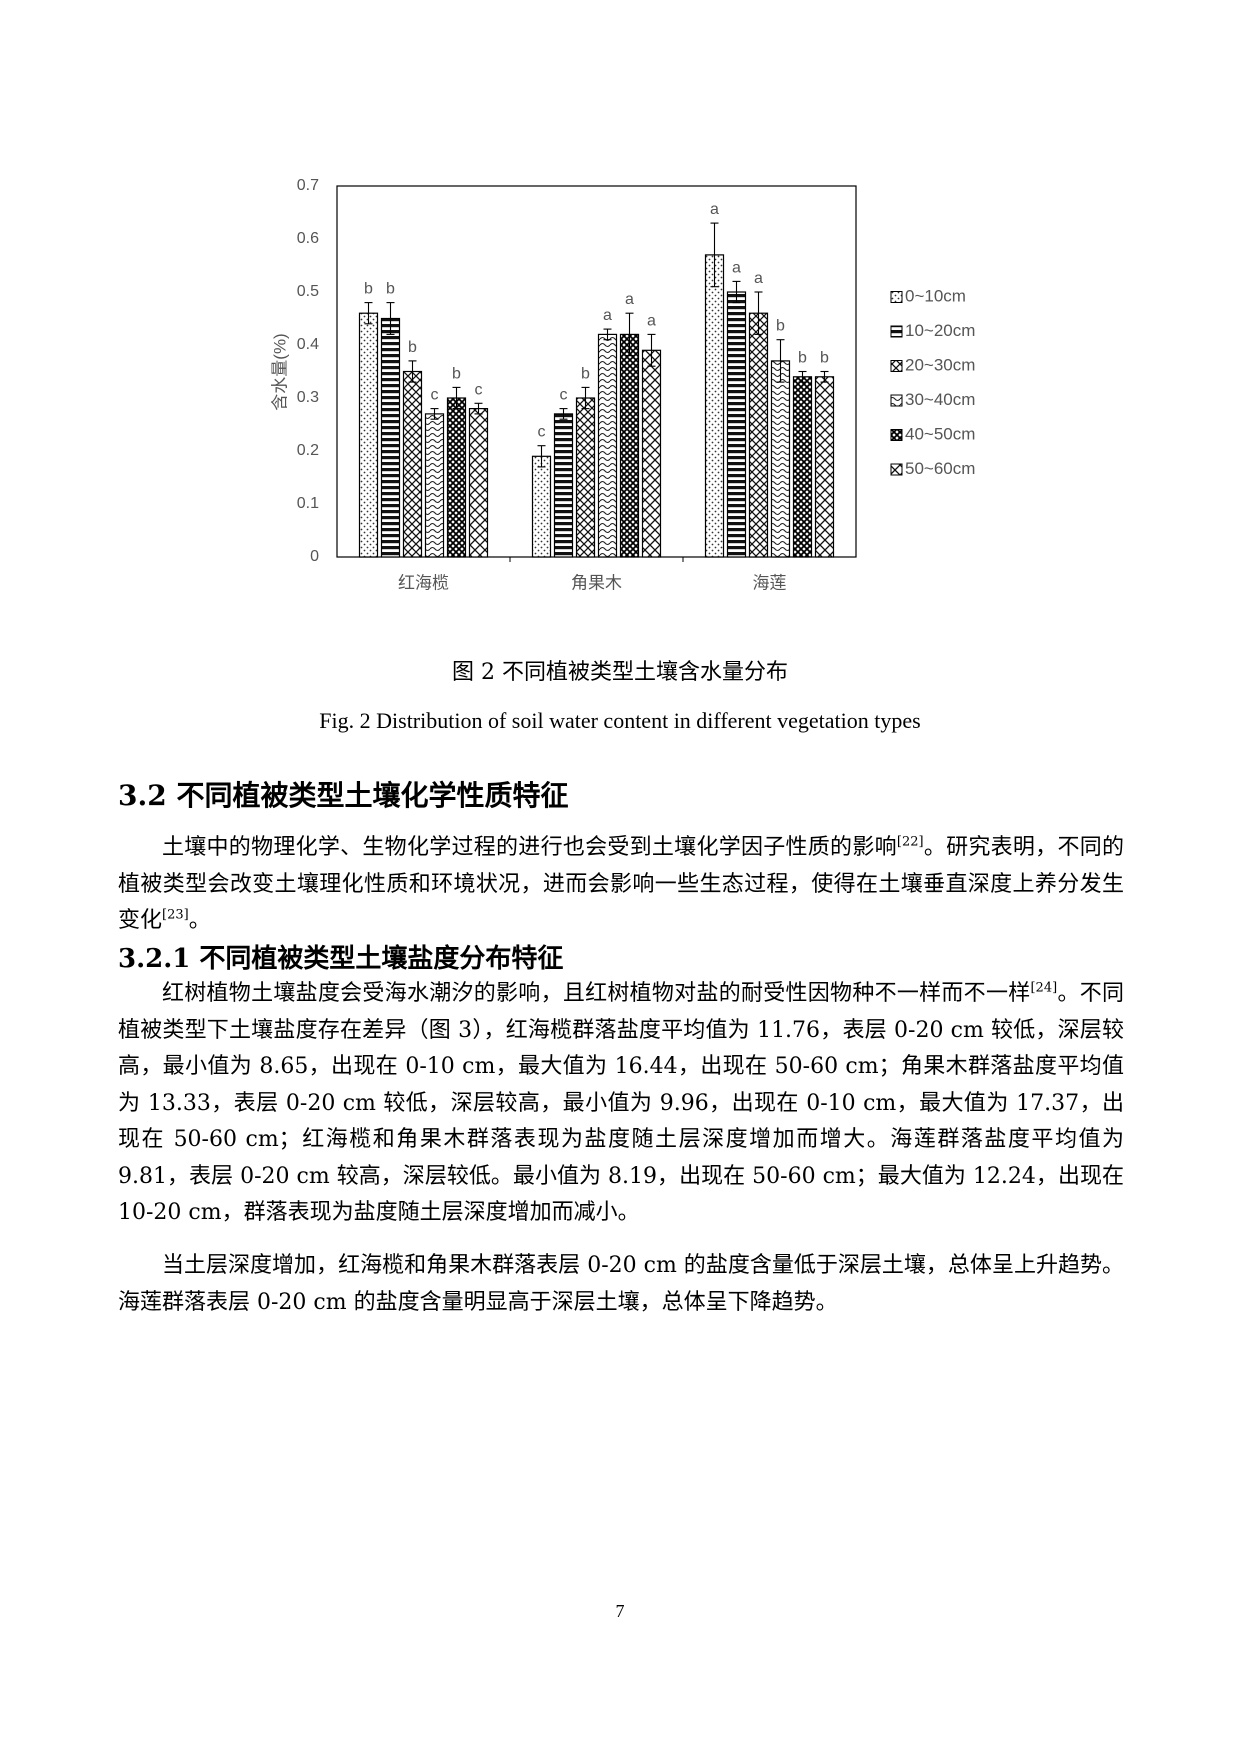  What do you see at coordinates (1044, 988) in the screenshot?
I see `citation-24: [24]` at bounding box center [1044, 988].